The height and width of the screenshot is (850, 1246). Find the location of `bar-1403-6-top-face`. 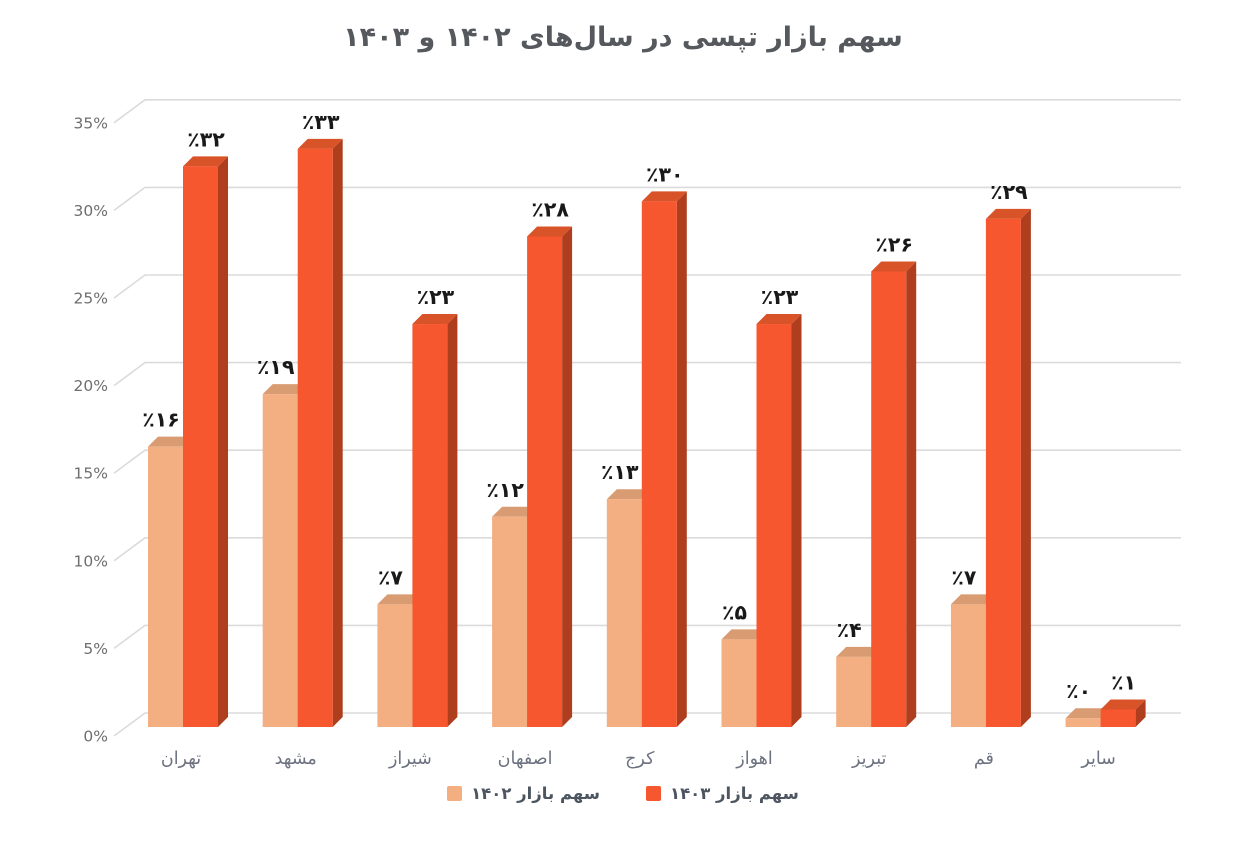

bar-1403-6-top-face is located at coordinates (894, 266).